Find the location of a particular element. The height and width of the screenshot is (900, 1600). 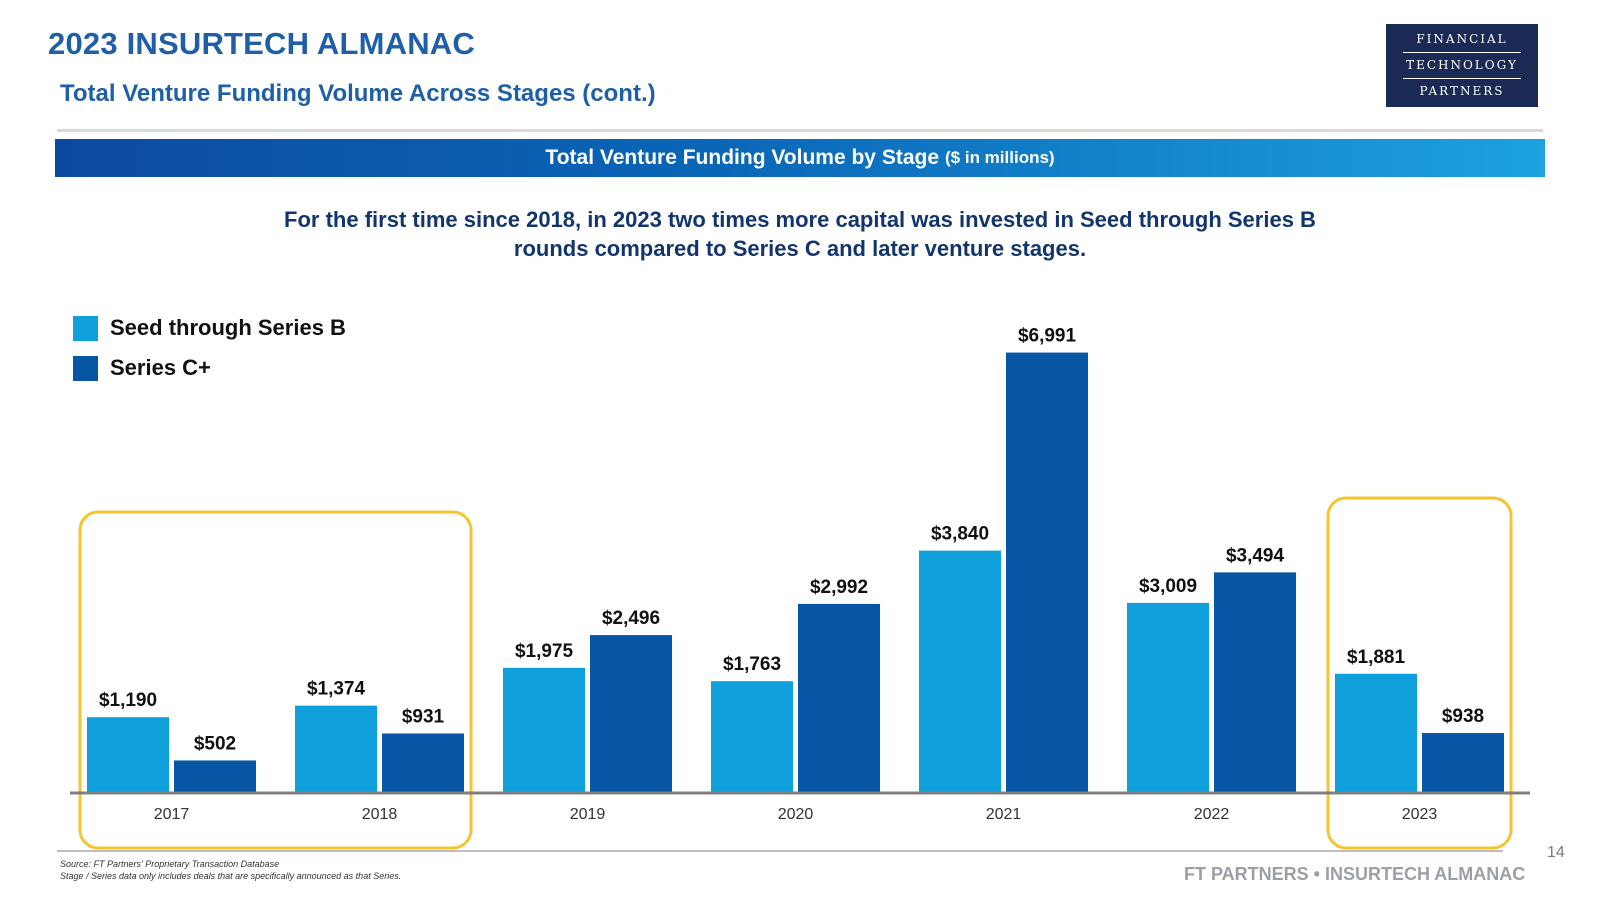

data-label-seed-2019: $1,975 is located at coordinates (544, 651).